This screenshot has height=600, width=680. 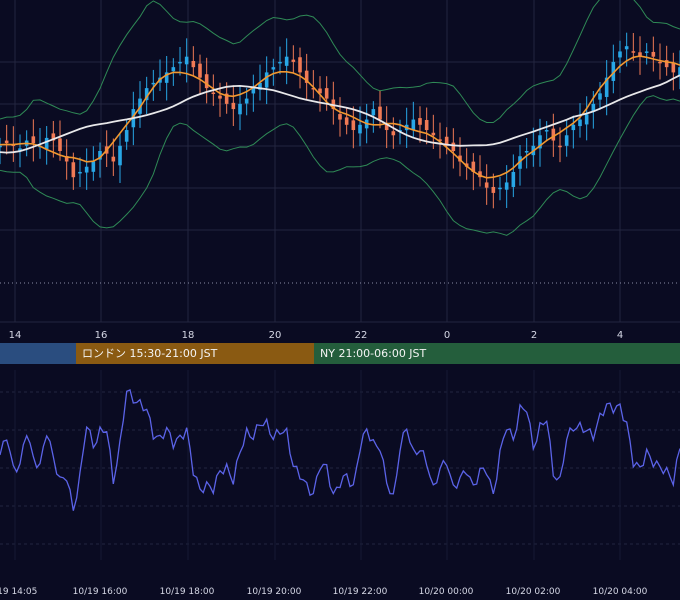 What do you see at coordinates (620, 335) in the screenshot?
I see `time-tick-7: 4` at bounding box center [620, 335].